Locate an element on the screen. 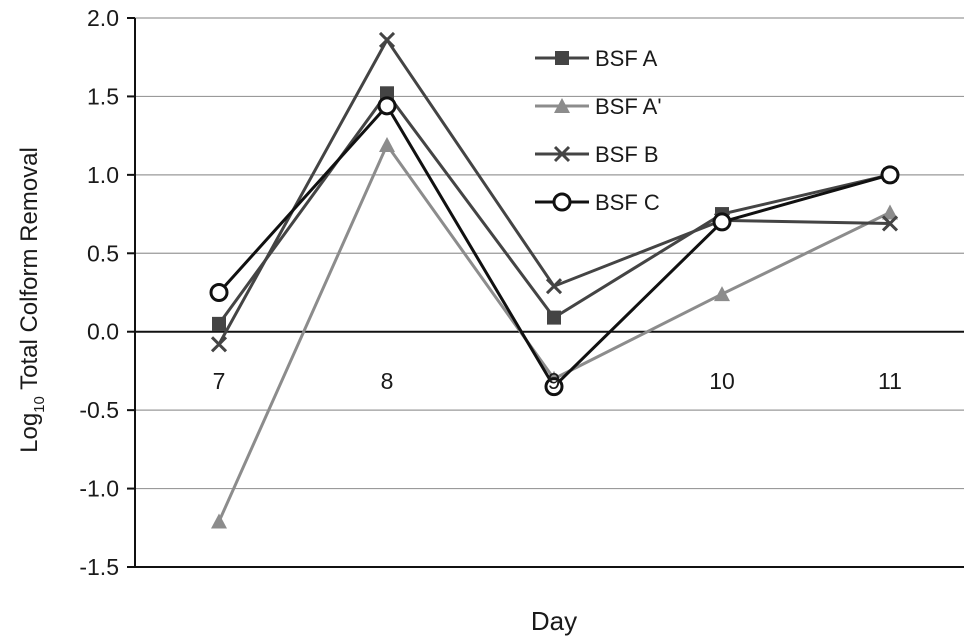  legend: BSF A BSF A' BSF B BSF C is located at coordinates (598, 130).